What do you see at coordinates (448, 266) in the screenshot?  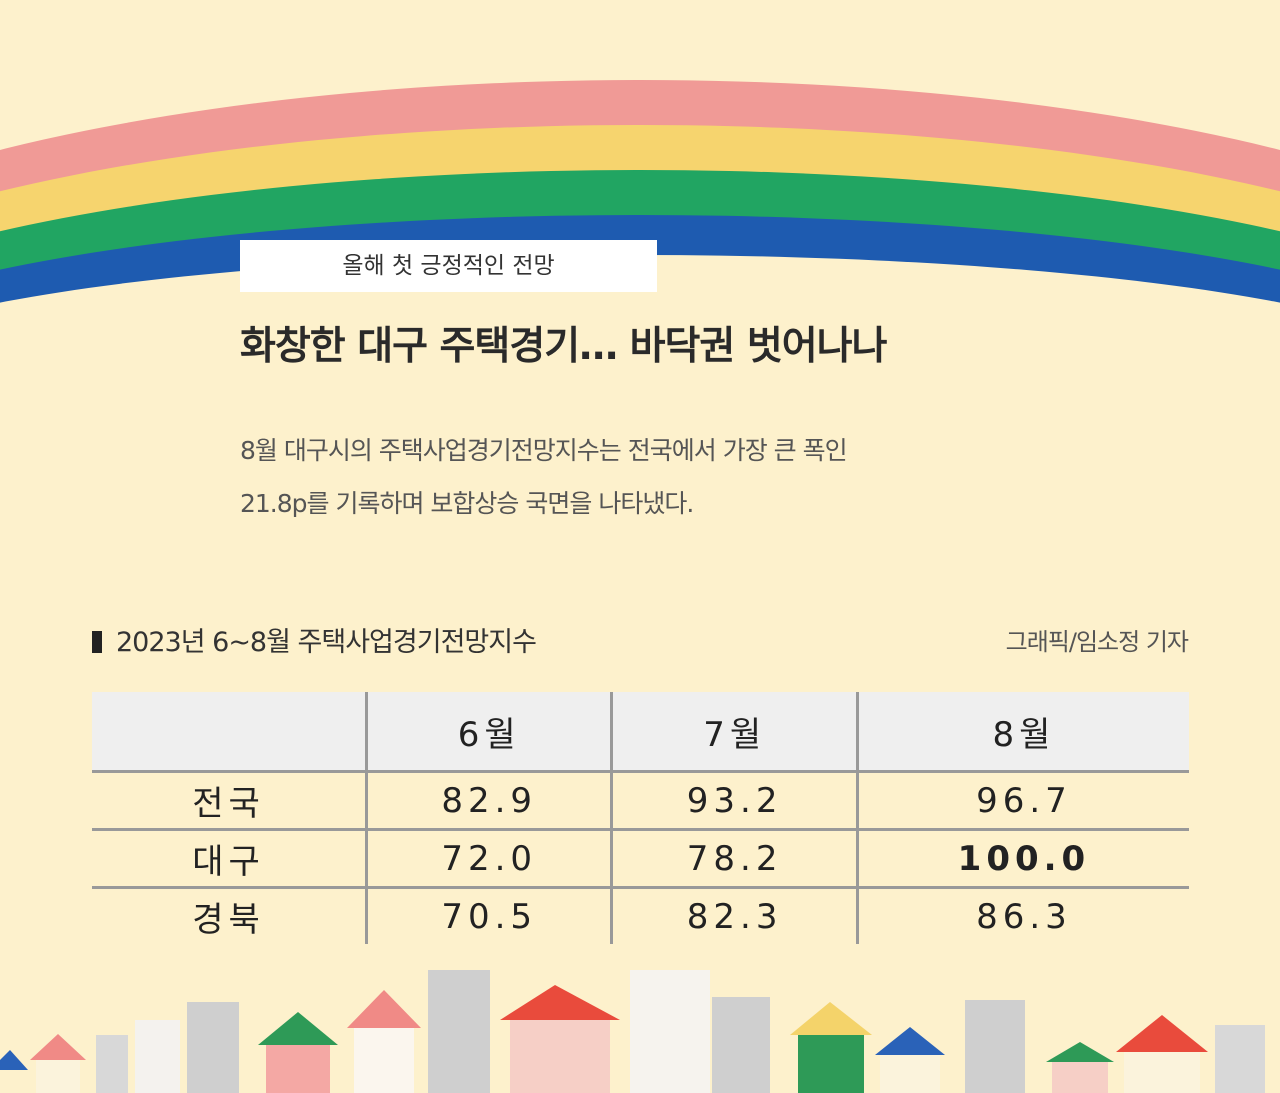 I see `tag: 올해 첫 긍정적인 전망` at bounding box center [448, 266].